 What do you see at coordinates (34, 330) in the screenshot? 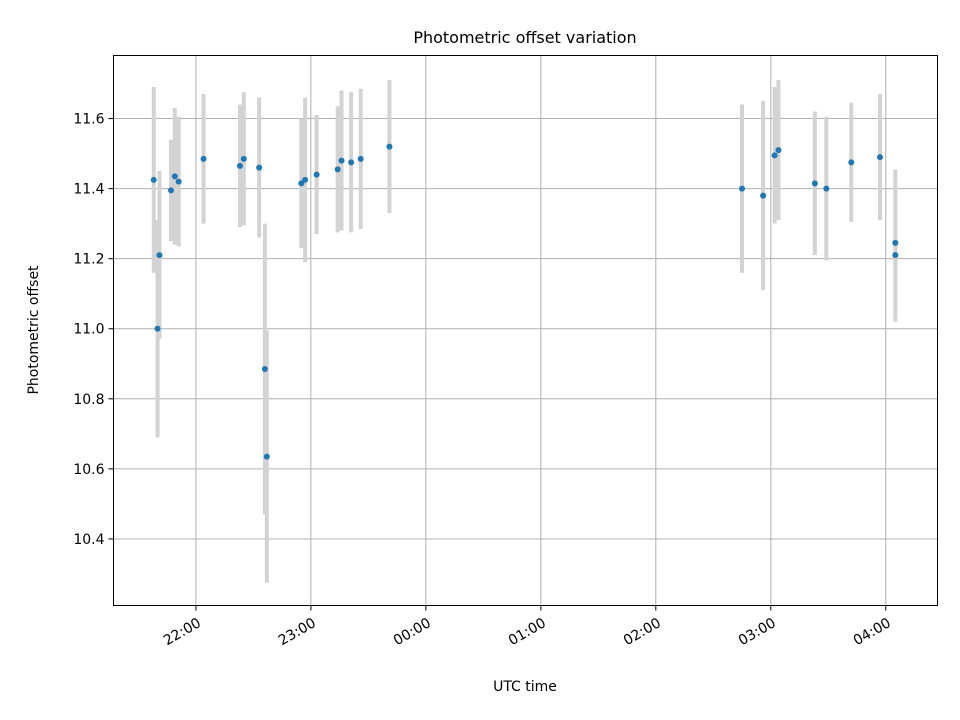
I see `y-axis-label: Photometric offset` at bounding box center [34, 330].